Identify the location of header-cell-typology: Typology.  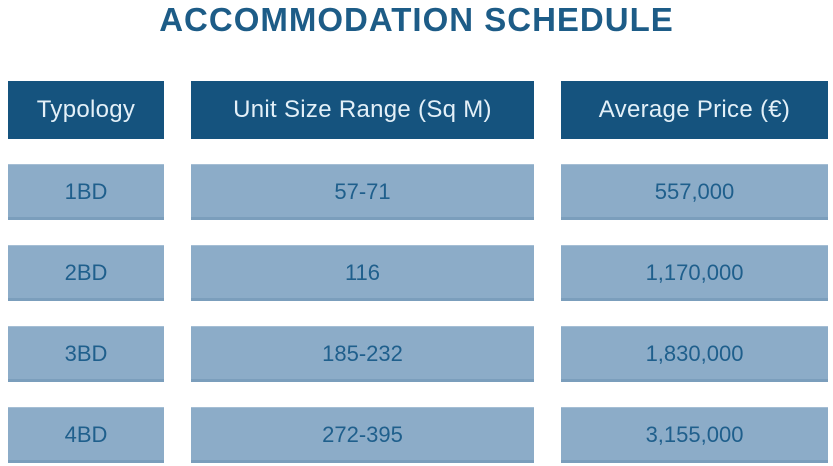
(86, 110).